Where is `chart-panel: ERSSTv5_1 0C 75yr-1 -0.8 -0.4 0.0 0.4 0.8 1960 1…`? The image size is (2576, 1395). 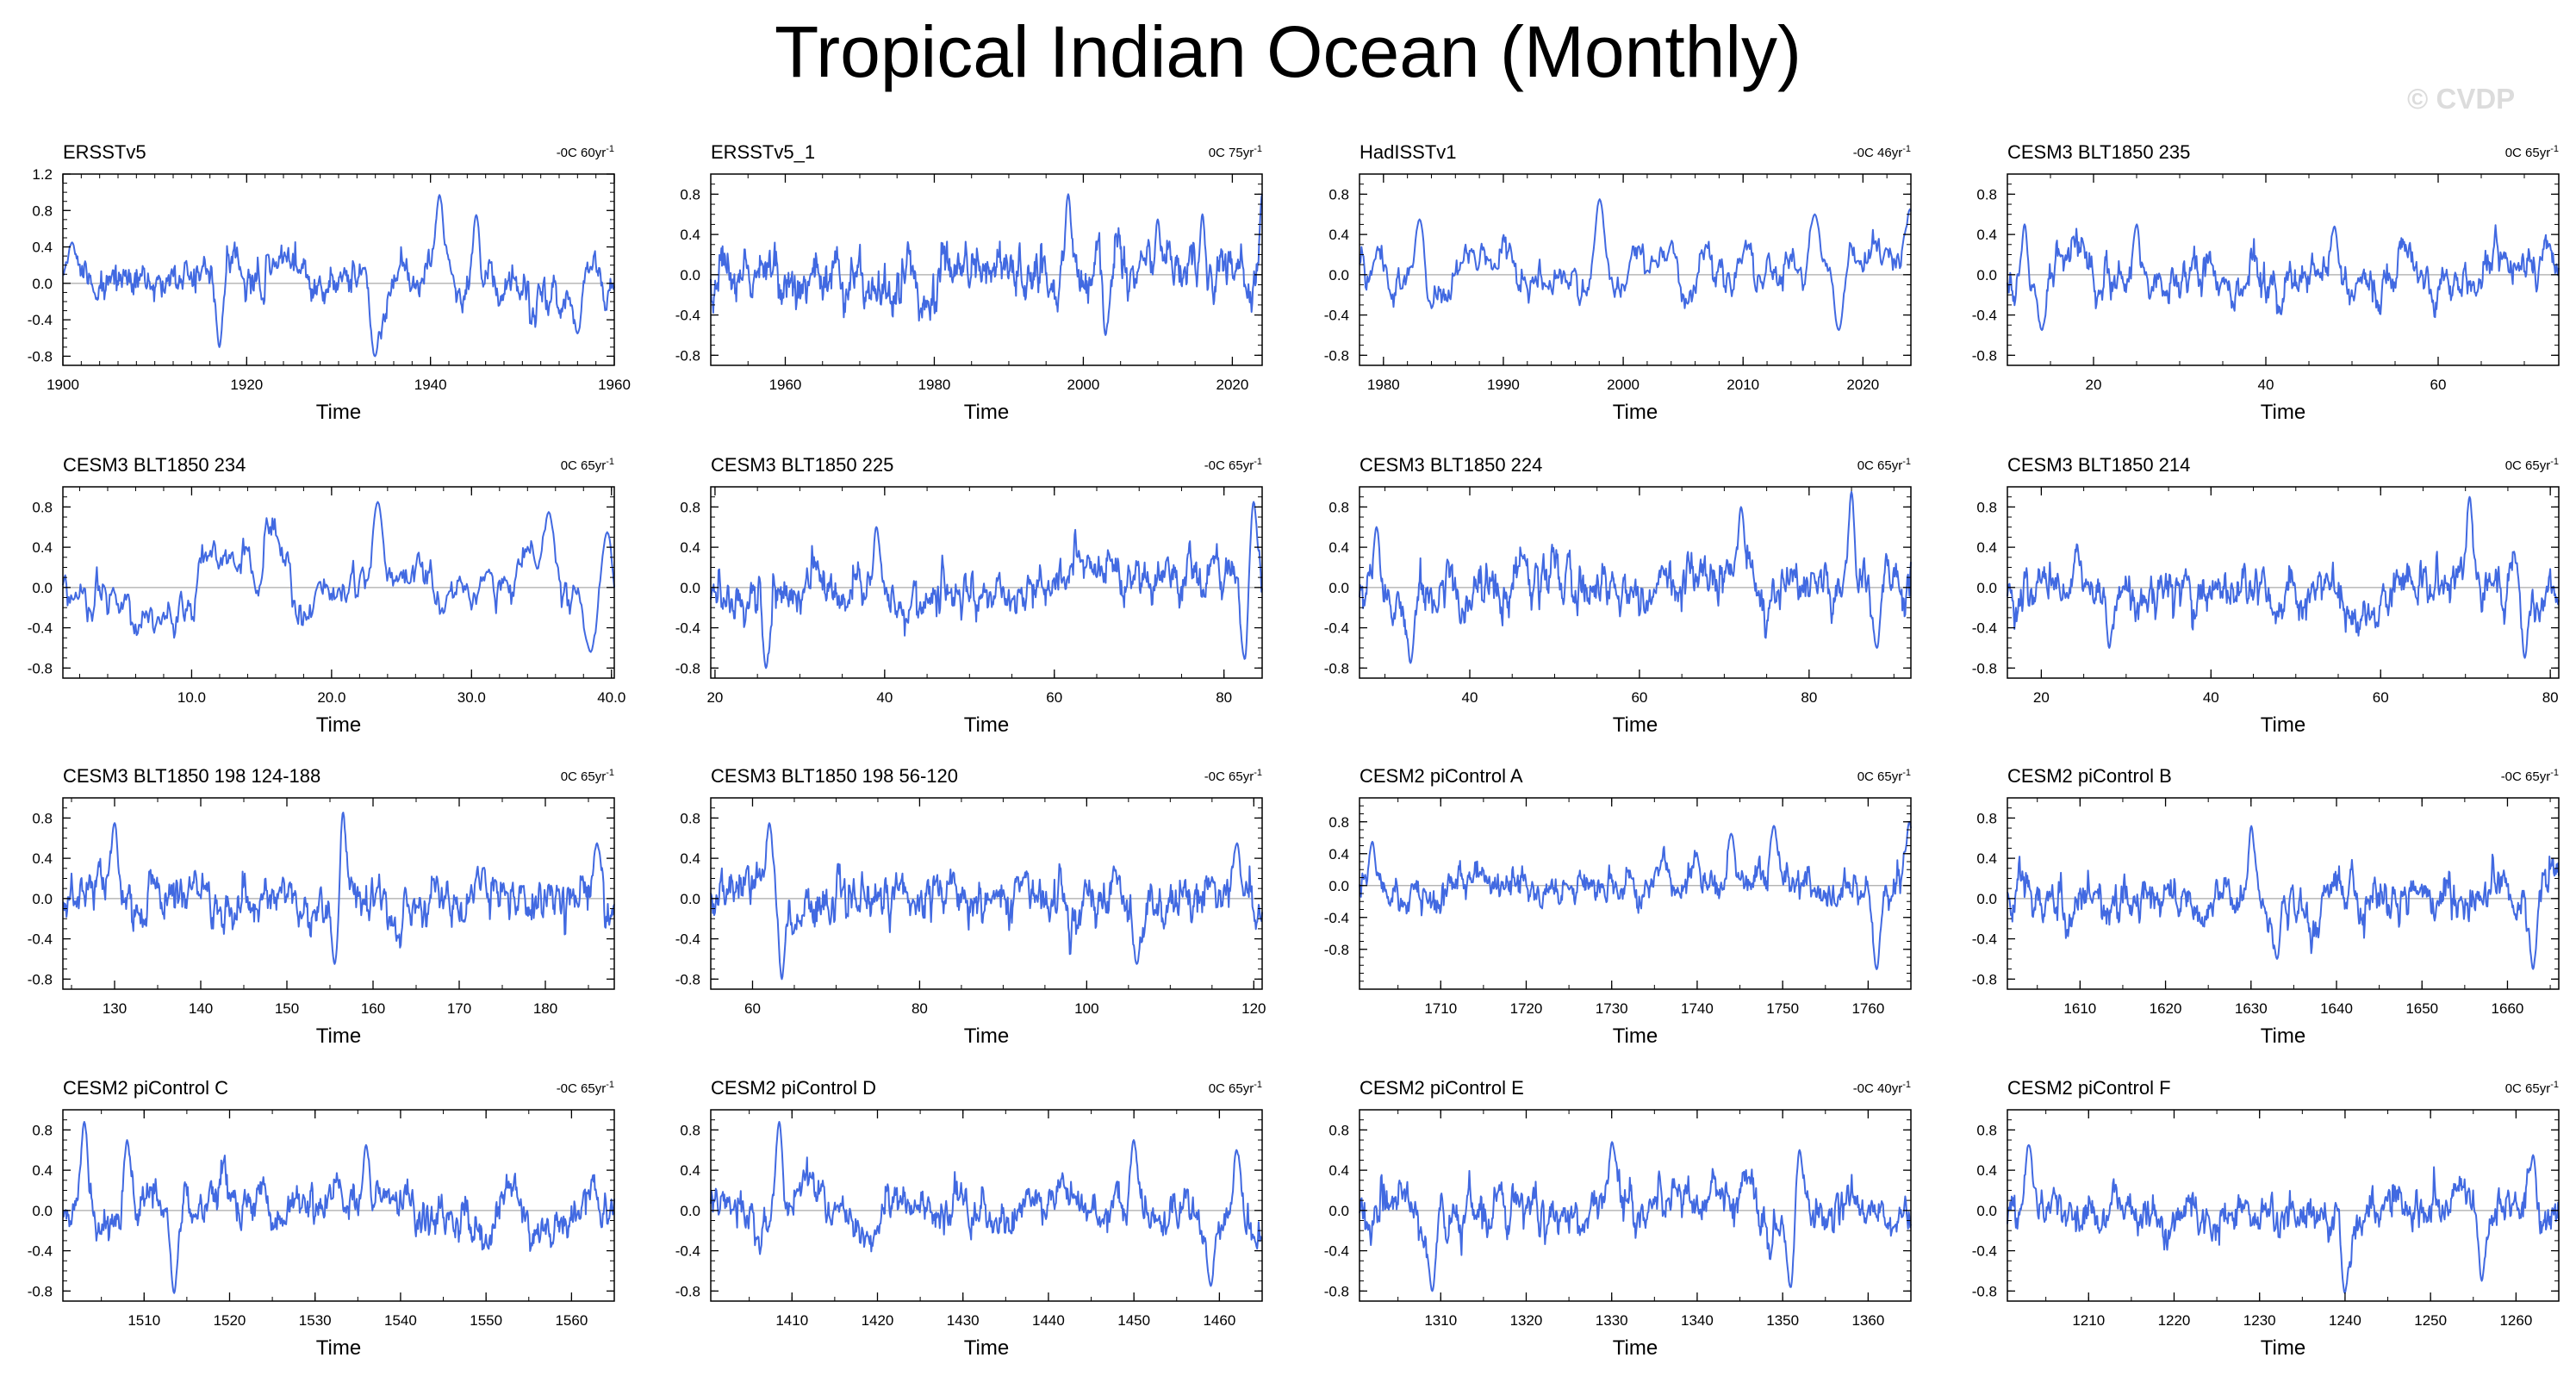
chart-panel: ERSSTv5_1 0C 75yr-1 -0.8 -0.4 0.0 0.4 0.8 1960 1… is located at coordinates (965, 287).